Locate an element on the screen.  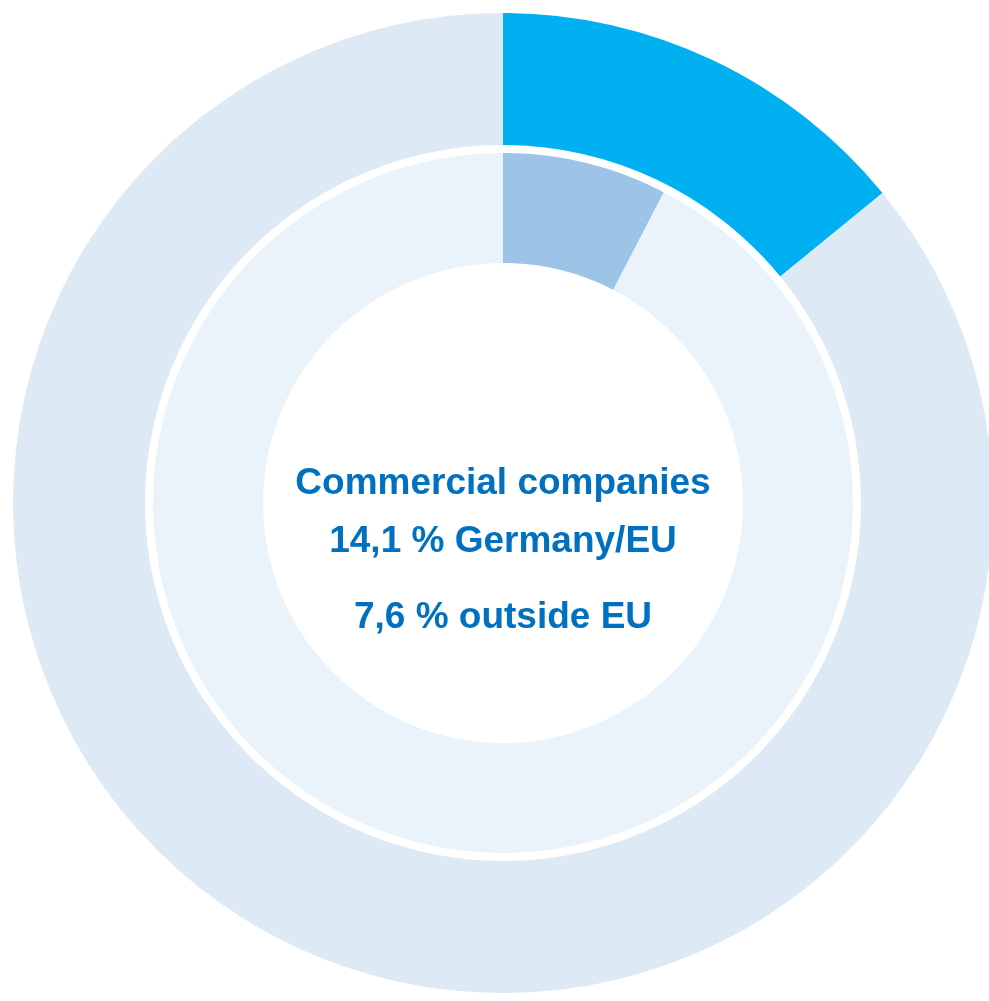
text: 14,1 % Germany/EU is located at coordinates (503, 539).